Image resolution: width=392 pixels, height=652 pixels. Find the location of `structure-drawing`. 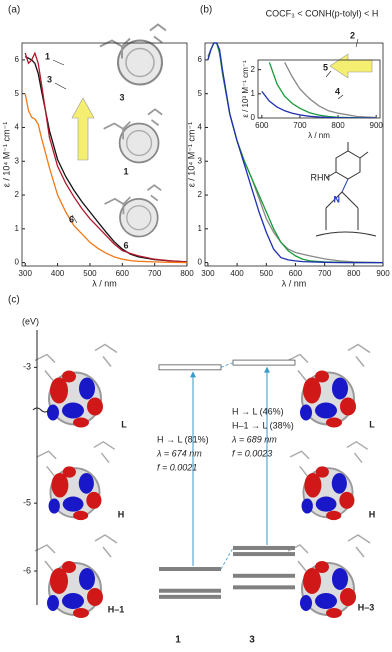

structure-drawing is located at coordinates (346, 189).